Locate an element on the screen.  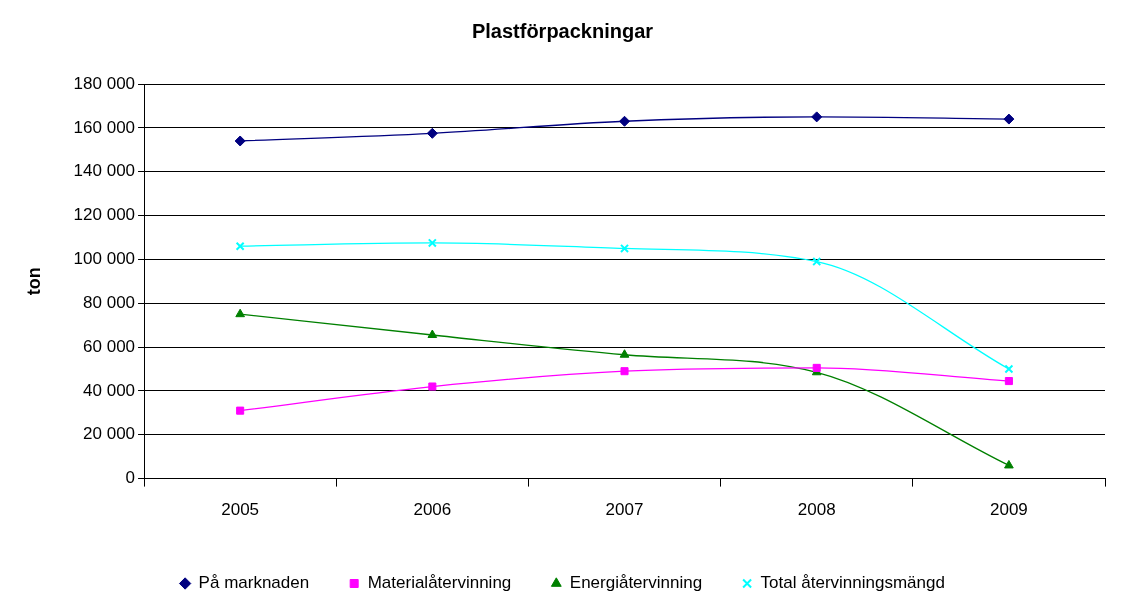
y-tick-label: 20 000 is located at coordinates (109, 434).